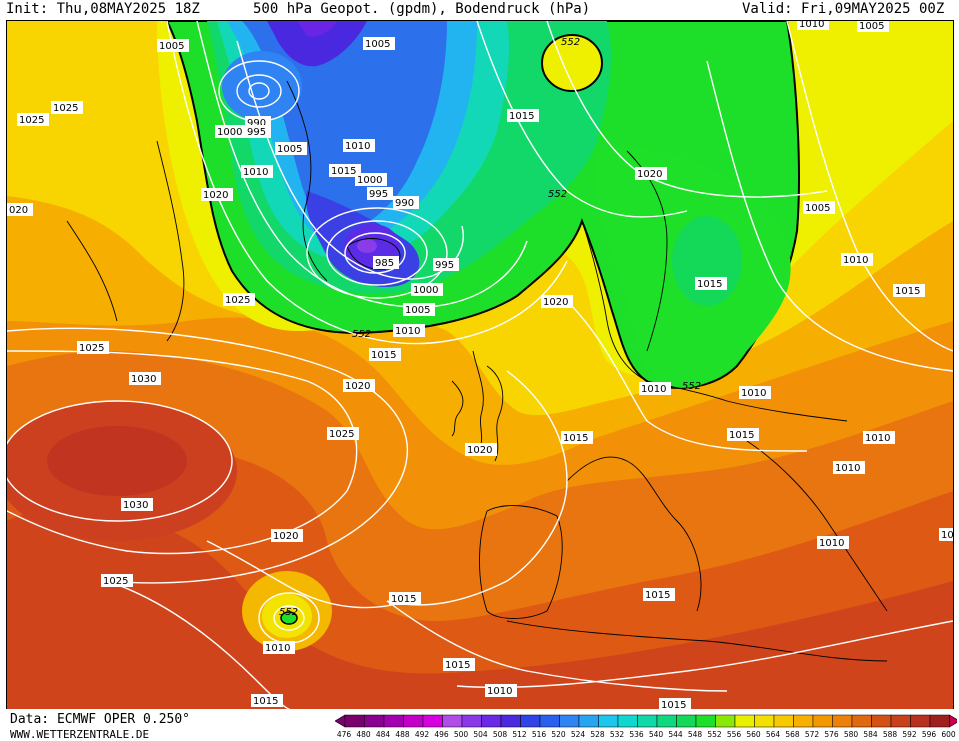  I want to click on coast-norway, so click(614, 301).